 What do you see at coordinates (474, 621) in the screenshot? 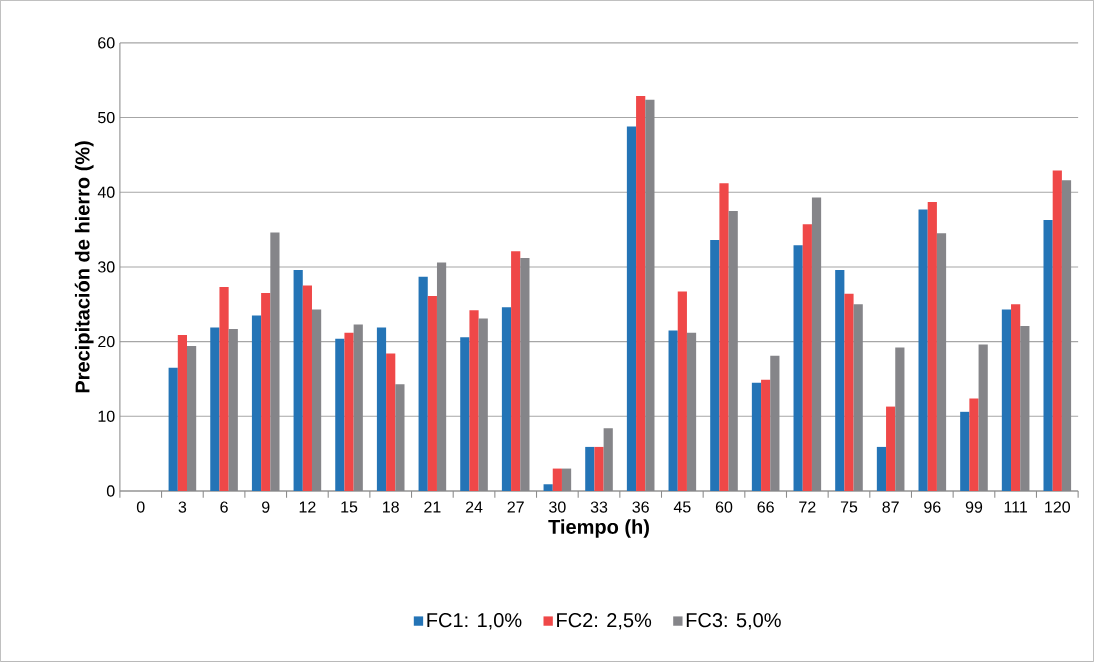
I see `legend-label: FC1: 1,0%` at bounding box center [474, 621].